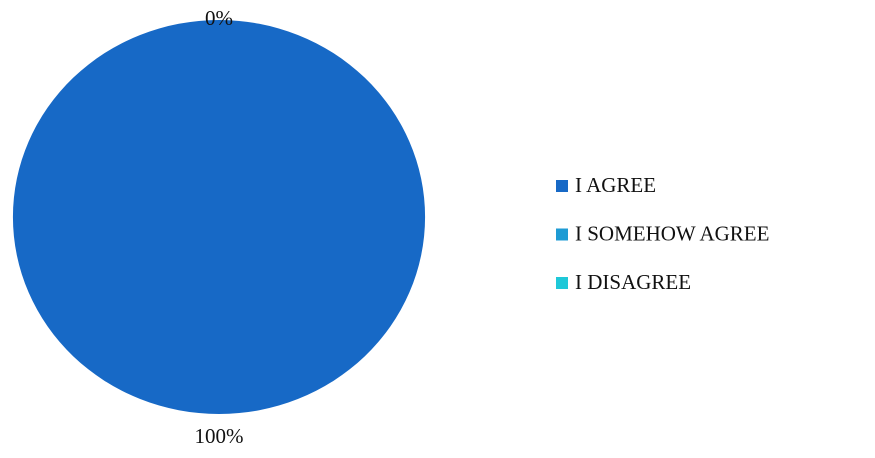  I want to click on legend-label: I SOMEHOW AGREE, so click(672, 233).